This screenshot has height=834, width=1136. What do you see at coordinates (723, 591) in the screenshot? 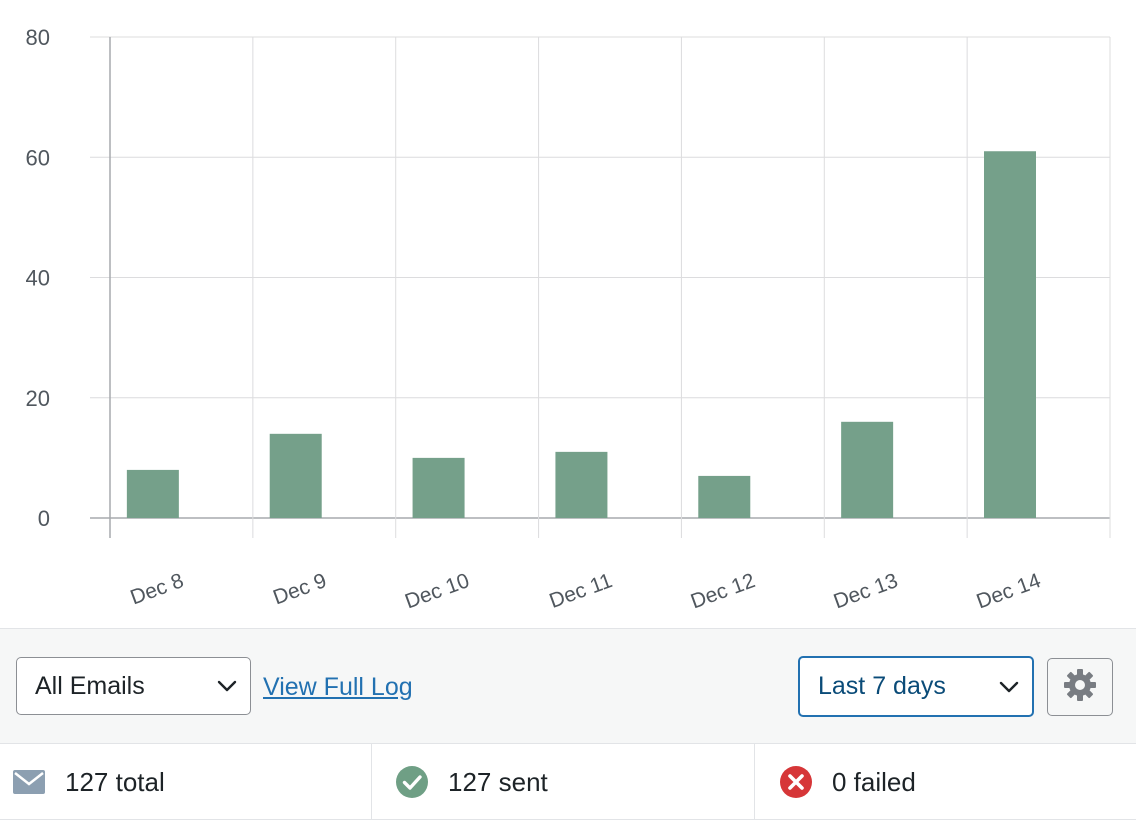
I see `x-tick-label: Dec 12` at bounding box center [723, 591].